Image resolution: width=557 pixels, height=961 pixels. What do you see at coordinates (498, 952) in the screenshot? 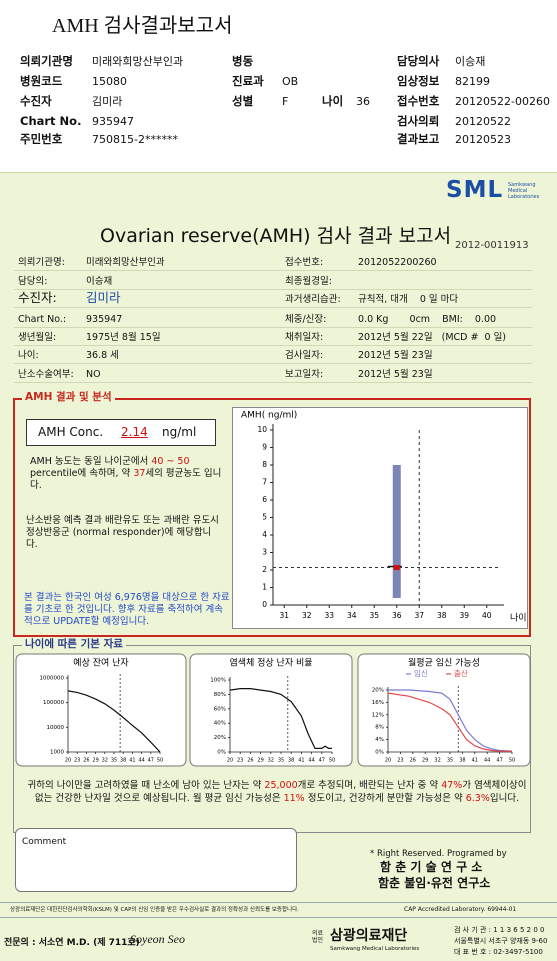
I see `contact: 대 표 번 호 : 02-3497-5100` at bounding box center [498, 952].